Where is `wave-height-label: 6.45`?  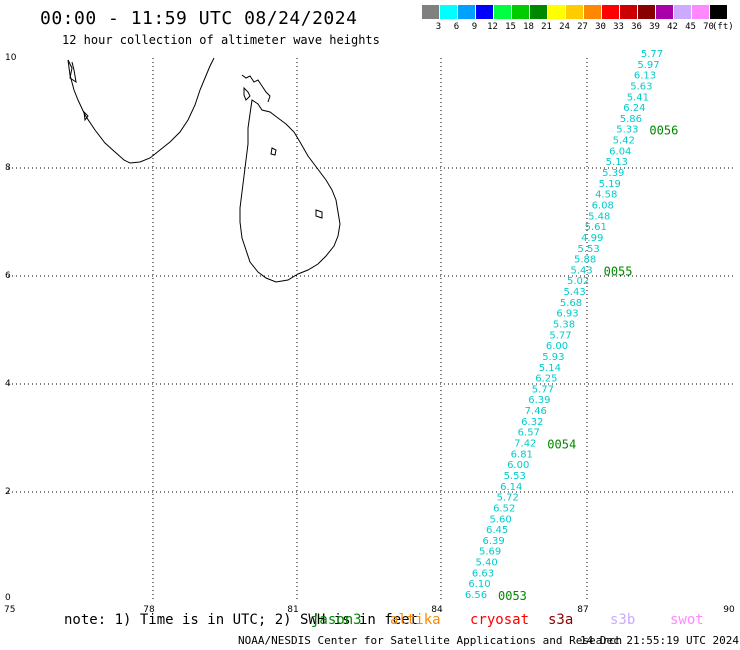 wave-height-label: 6.45 is located at coordinates (497, 530).